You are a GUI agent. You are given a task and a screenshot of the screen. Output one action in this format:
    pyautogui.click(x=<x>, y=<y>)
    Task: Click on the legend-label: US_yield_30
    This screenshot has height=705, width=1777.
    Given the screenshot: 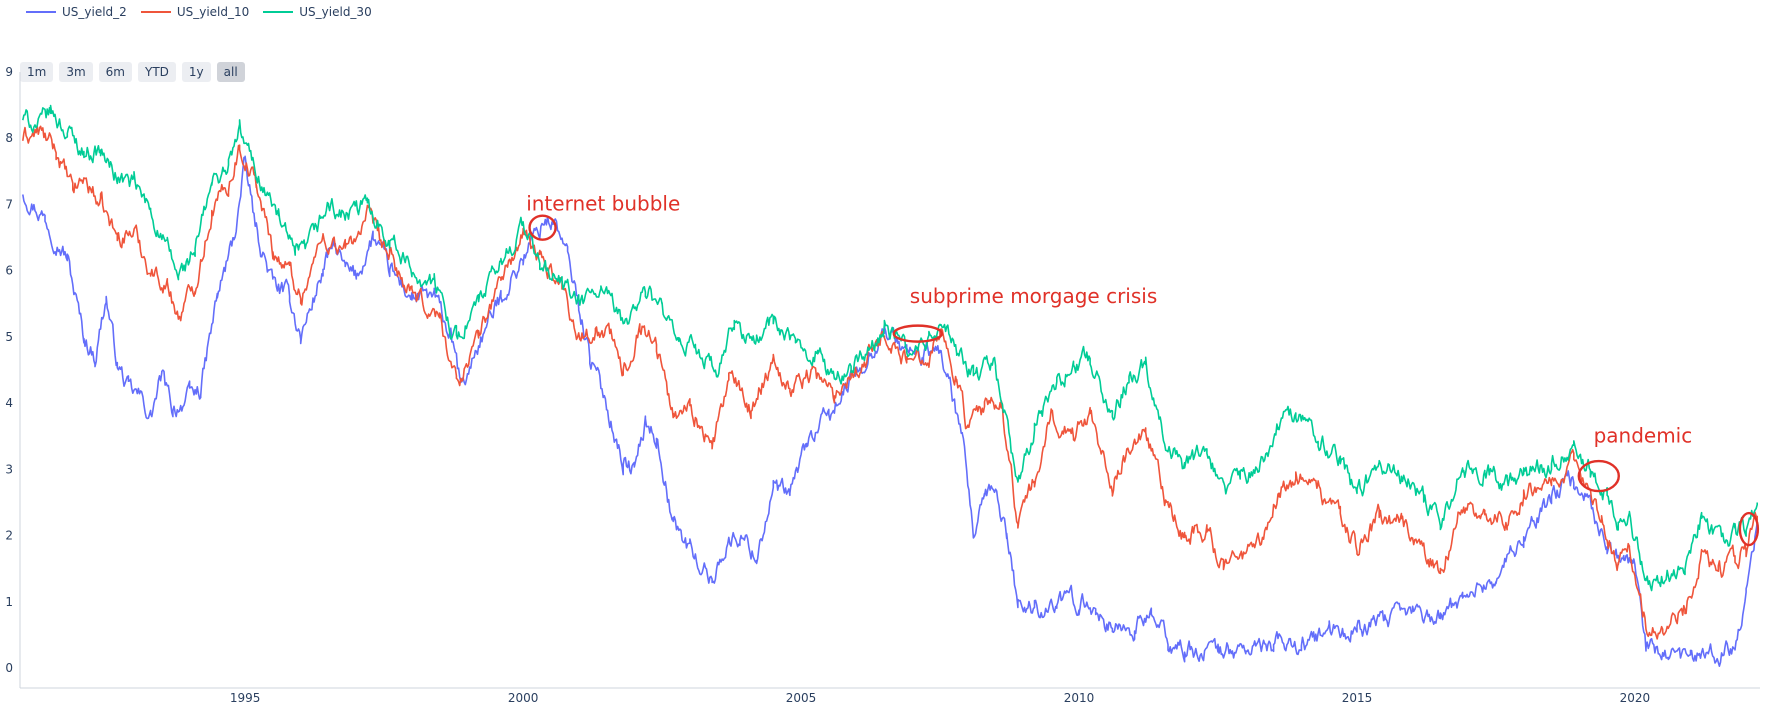 What is the action you would take?
    pyautogui.click(x=335, y=12)
    